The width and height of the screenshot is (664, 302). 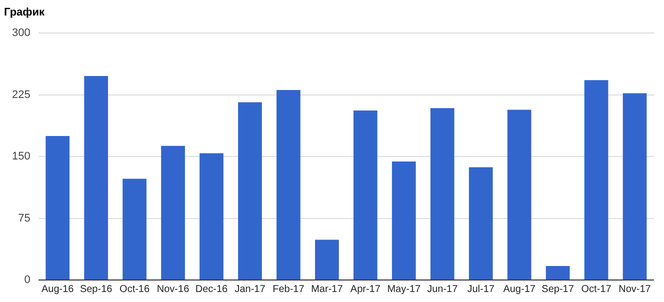 What do you see at coordinates (21, 94) in the screenshot?
I see `y-tick-label: 225` at bounding box center [21, 94].